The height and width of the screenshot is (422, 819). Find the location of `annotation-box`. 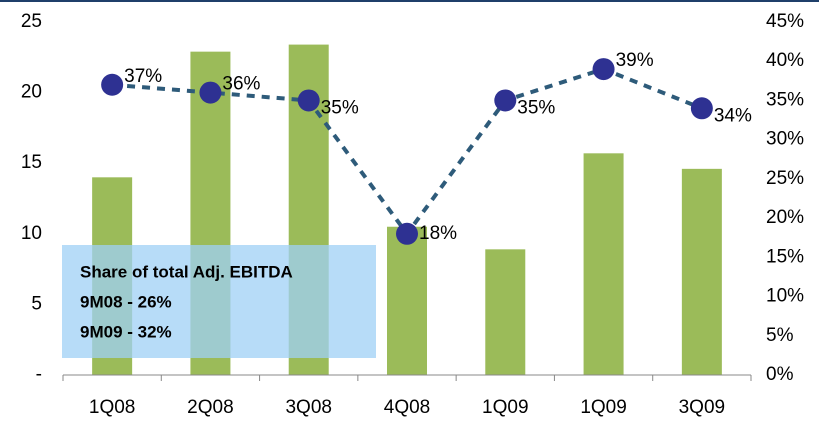

annotation-box is located at coordinates (219, 301).